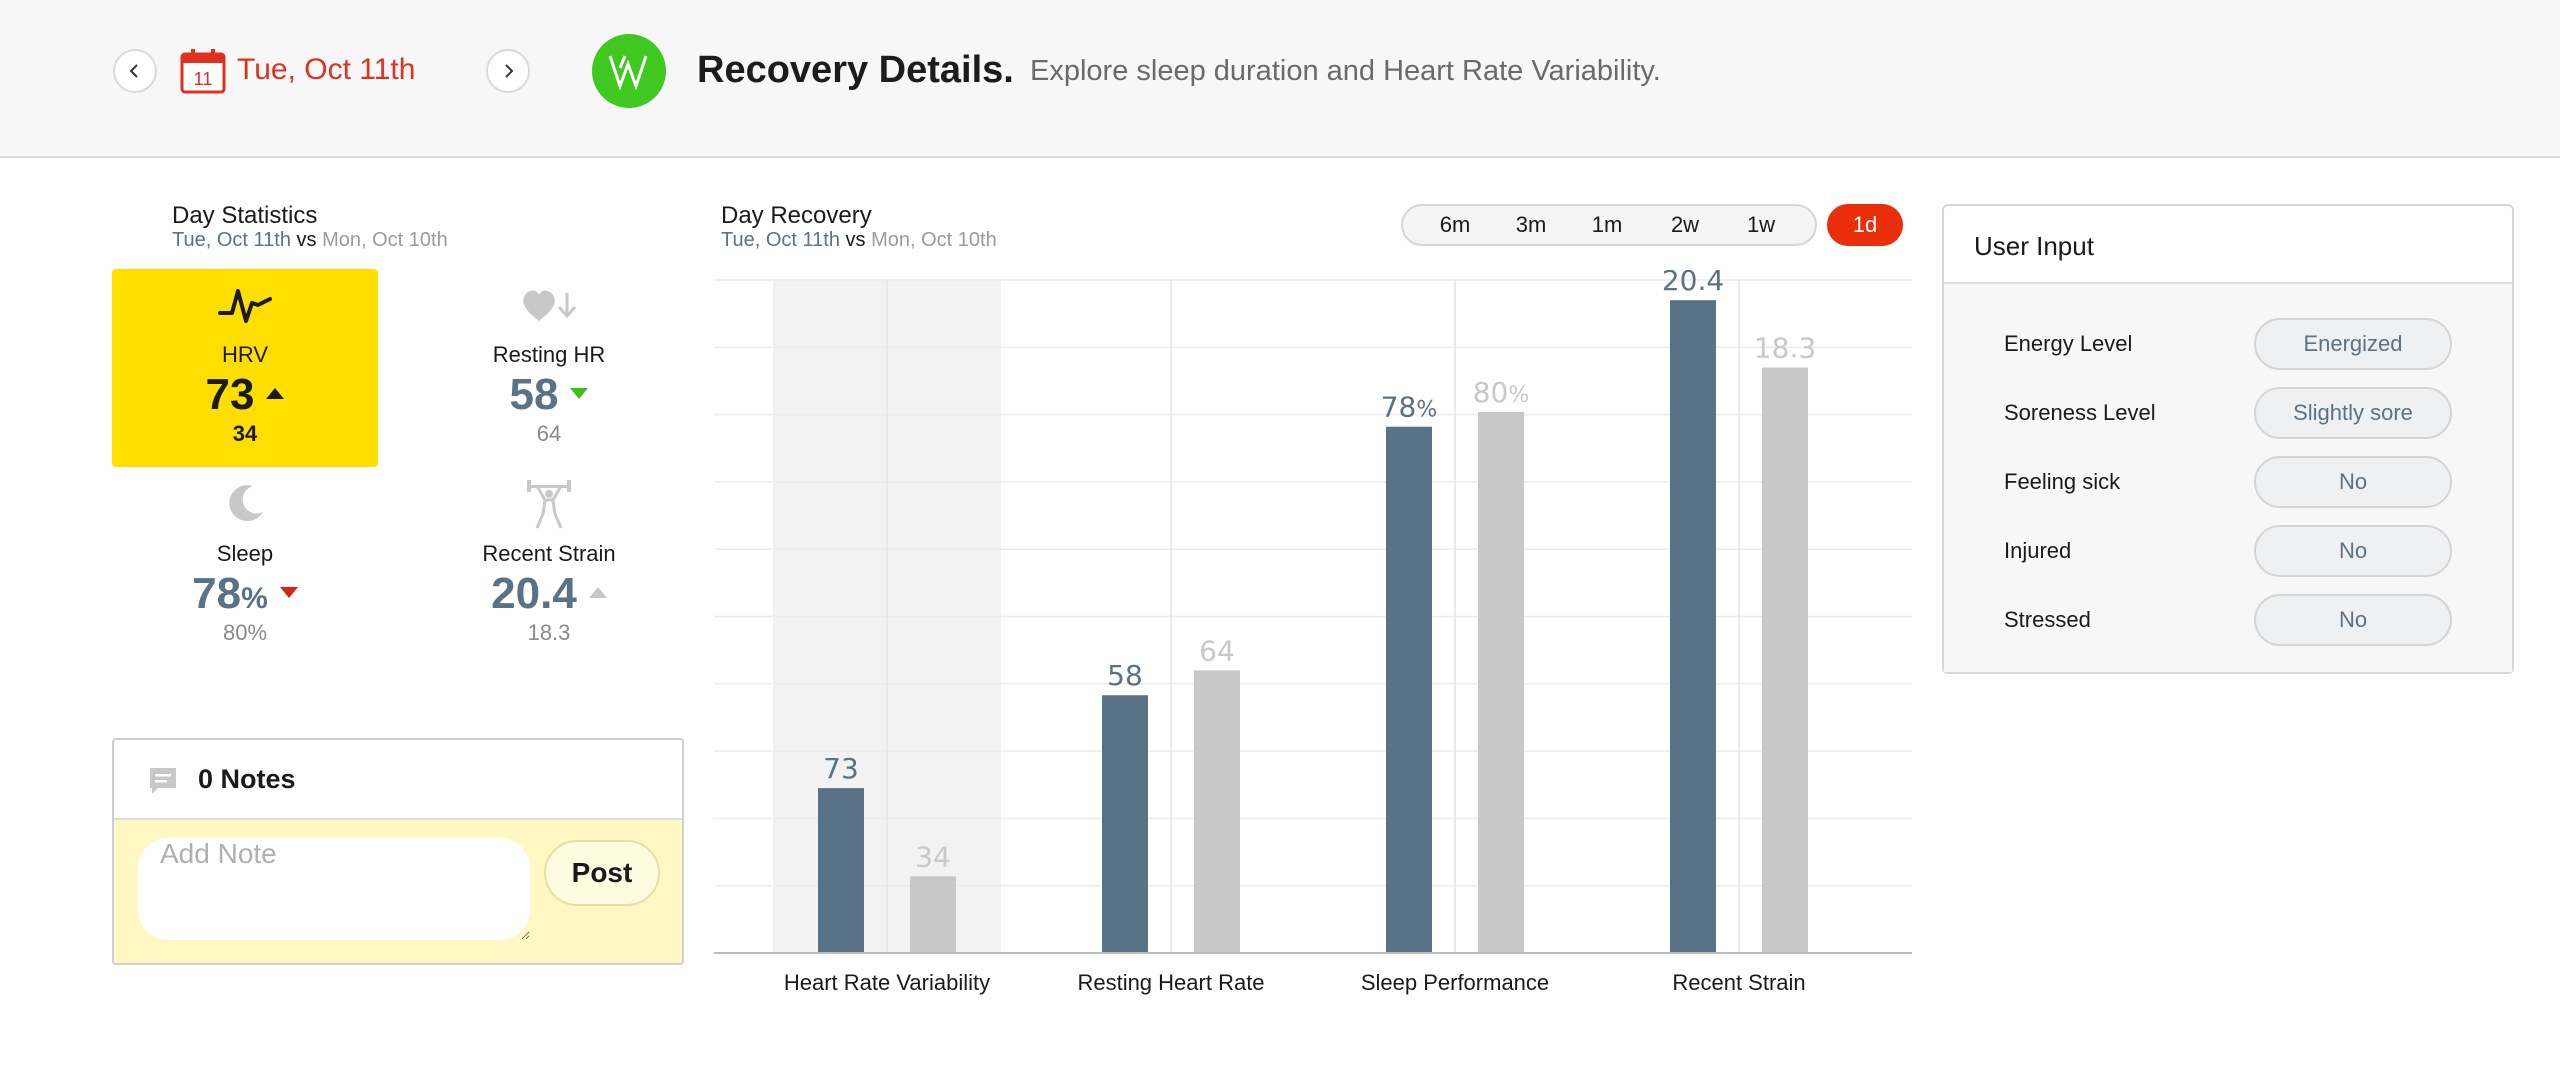 The height and width of the screenshot is (1074, 2560). I want to click on resting-hr-tile: Resting HR 58 64, so click(549, 368).